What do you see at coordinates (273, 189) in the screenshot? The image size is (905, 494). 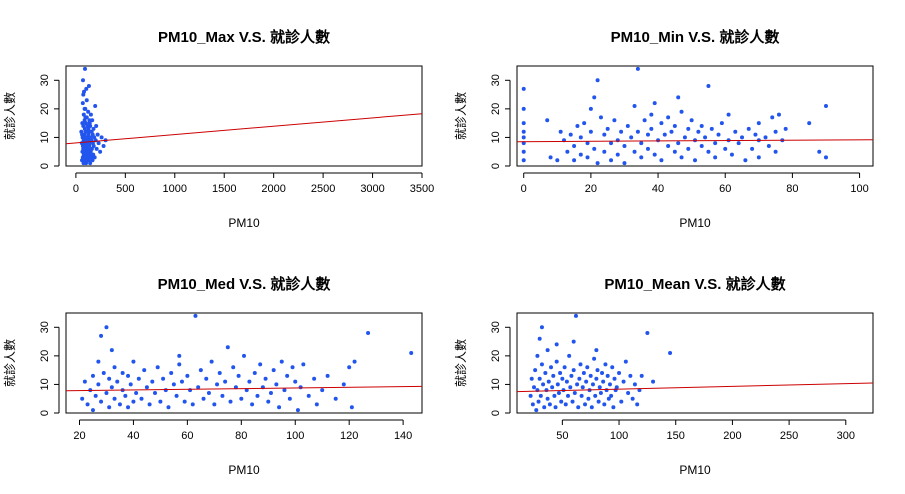 I see `x-tick-label: 2000` at bounding box center [273, 189].